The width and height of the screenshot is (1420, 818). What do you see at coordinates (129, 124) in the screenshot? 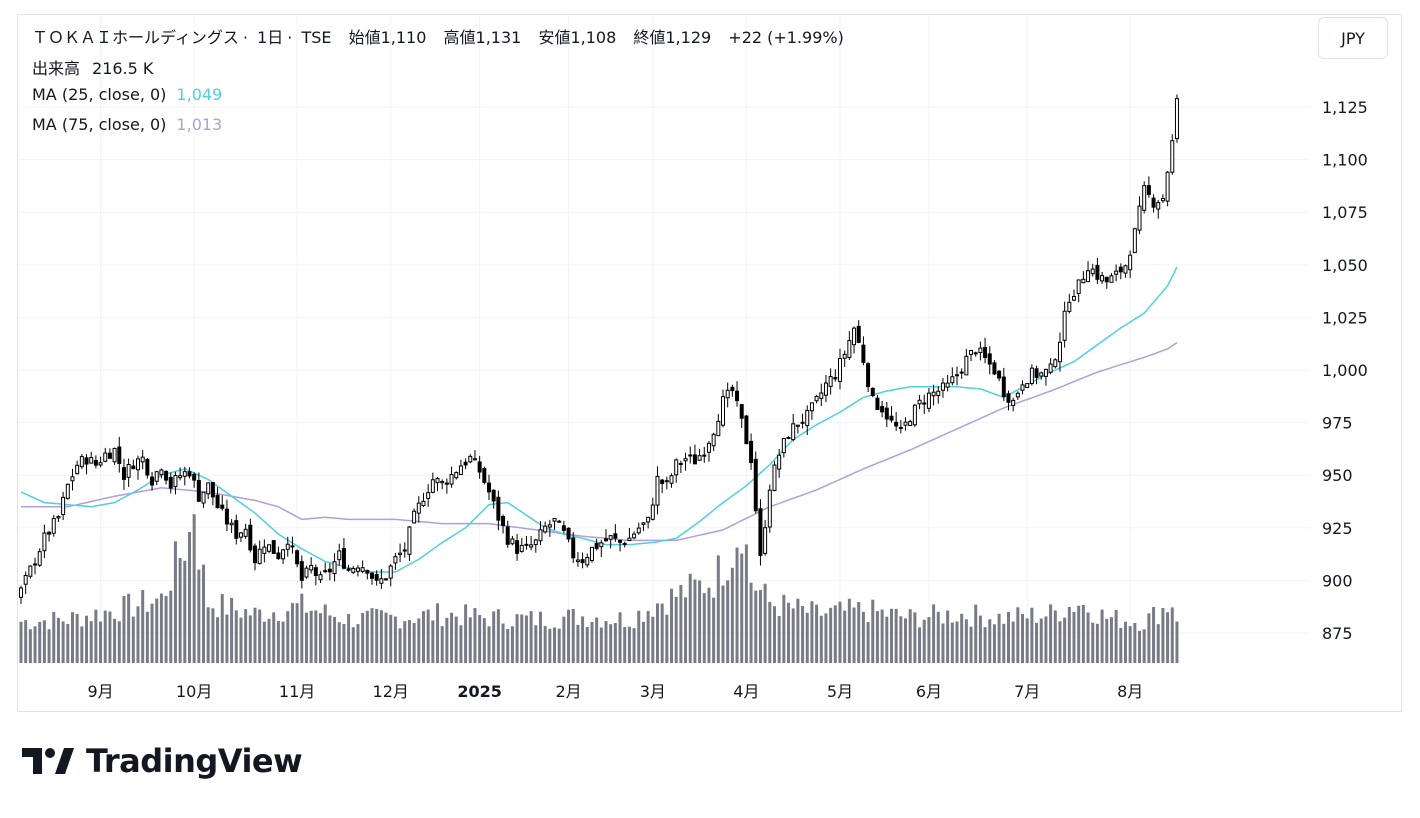
I see `ma75-legend: MA (75, close, 0) 1,013` at bounding box center [129, 124].